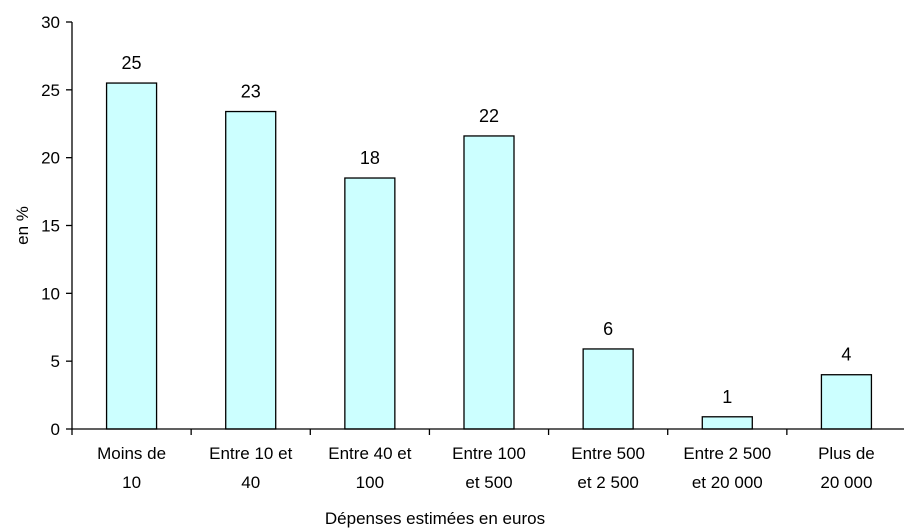  I want to click on y-tick-label: 20, so click(50, 158).